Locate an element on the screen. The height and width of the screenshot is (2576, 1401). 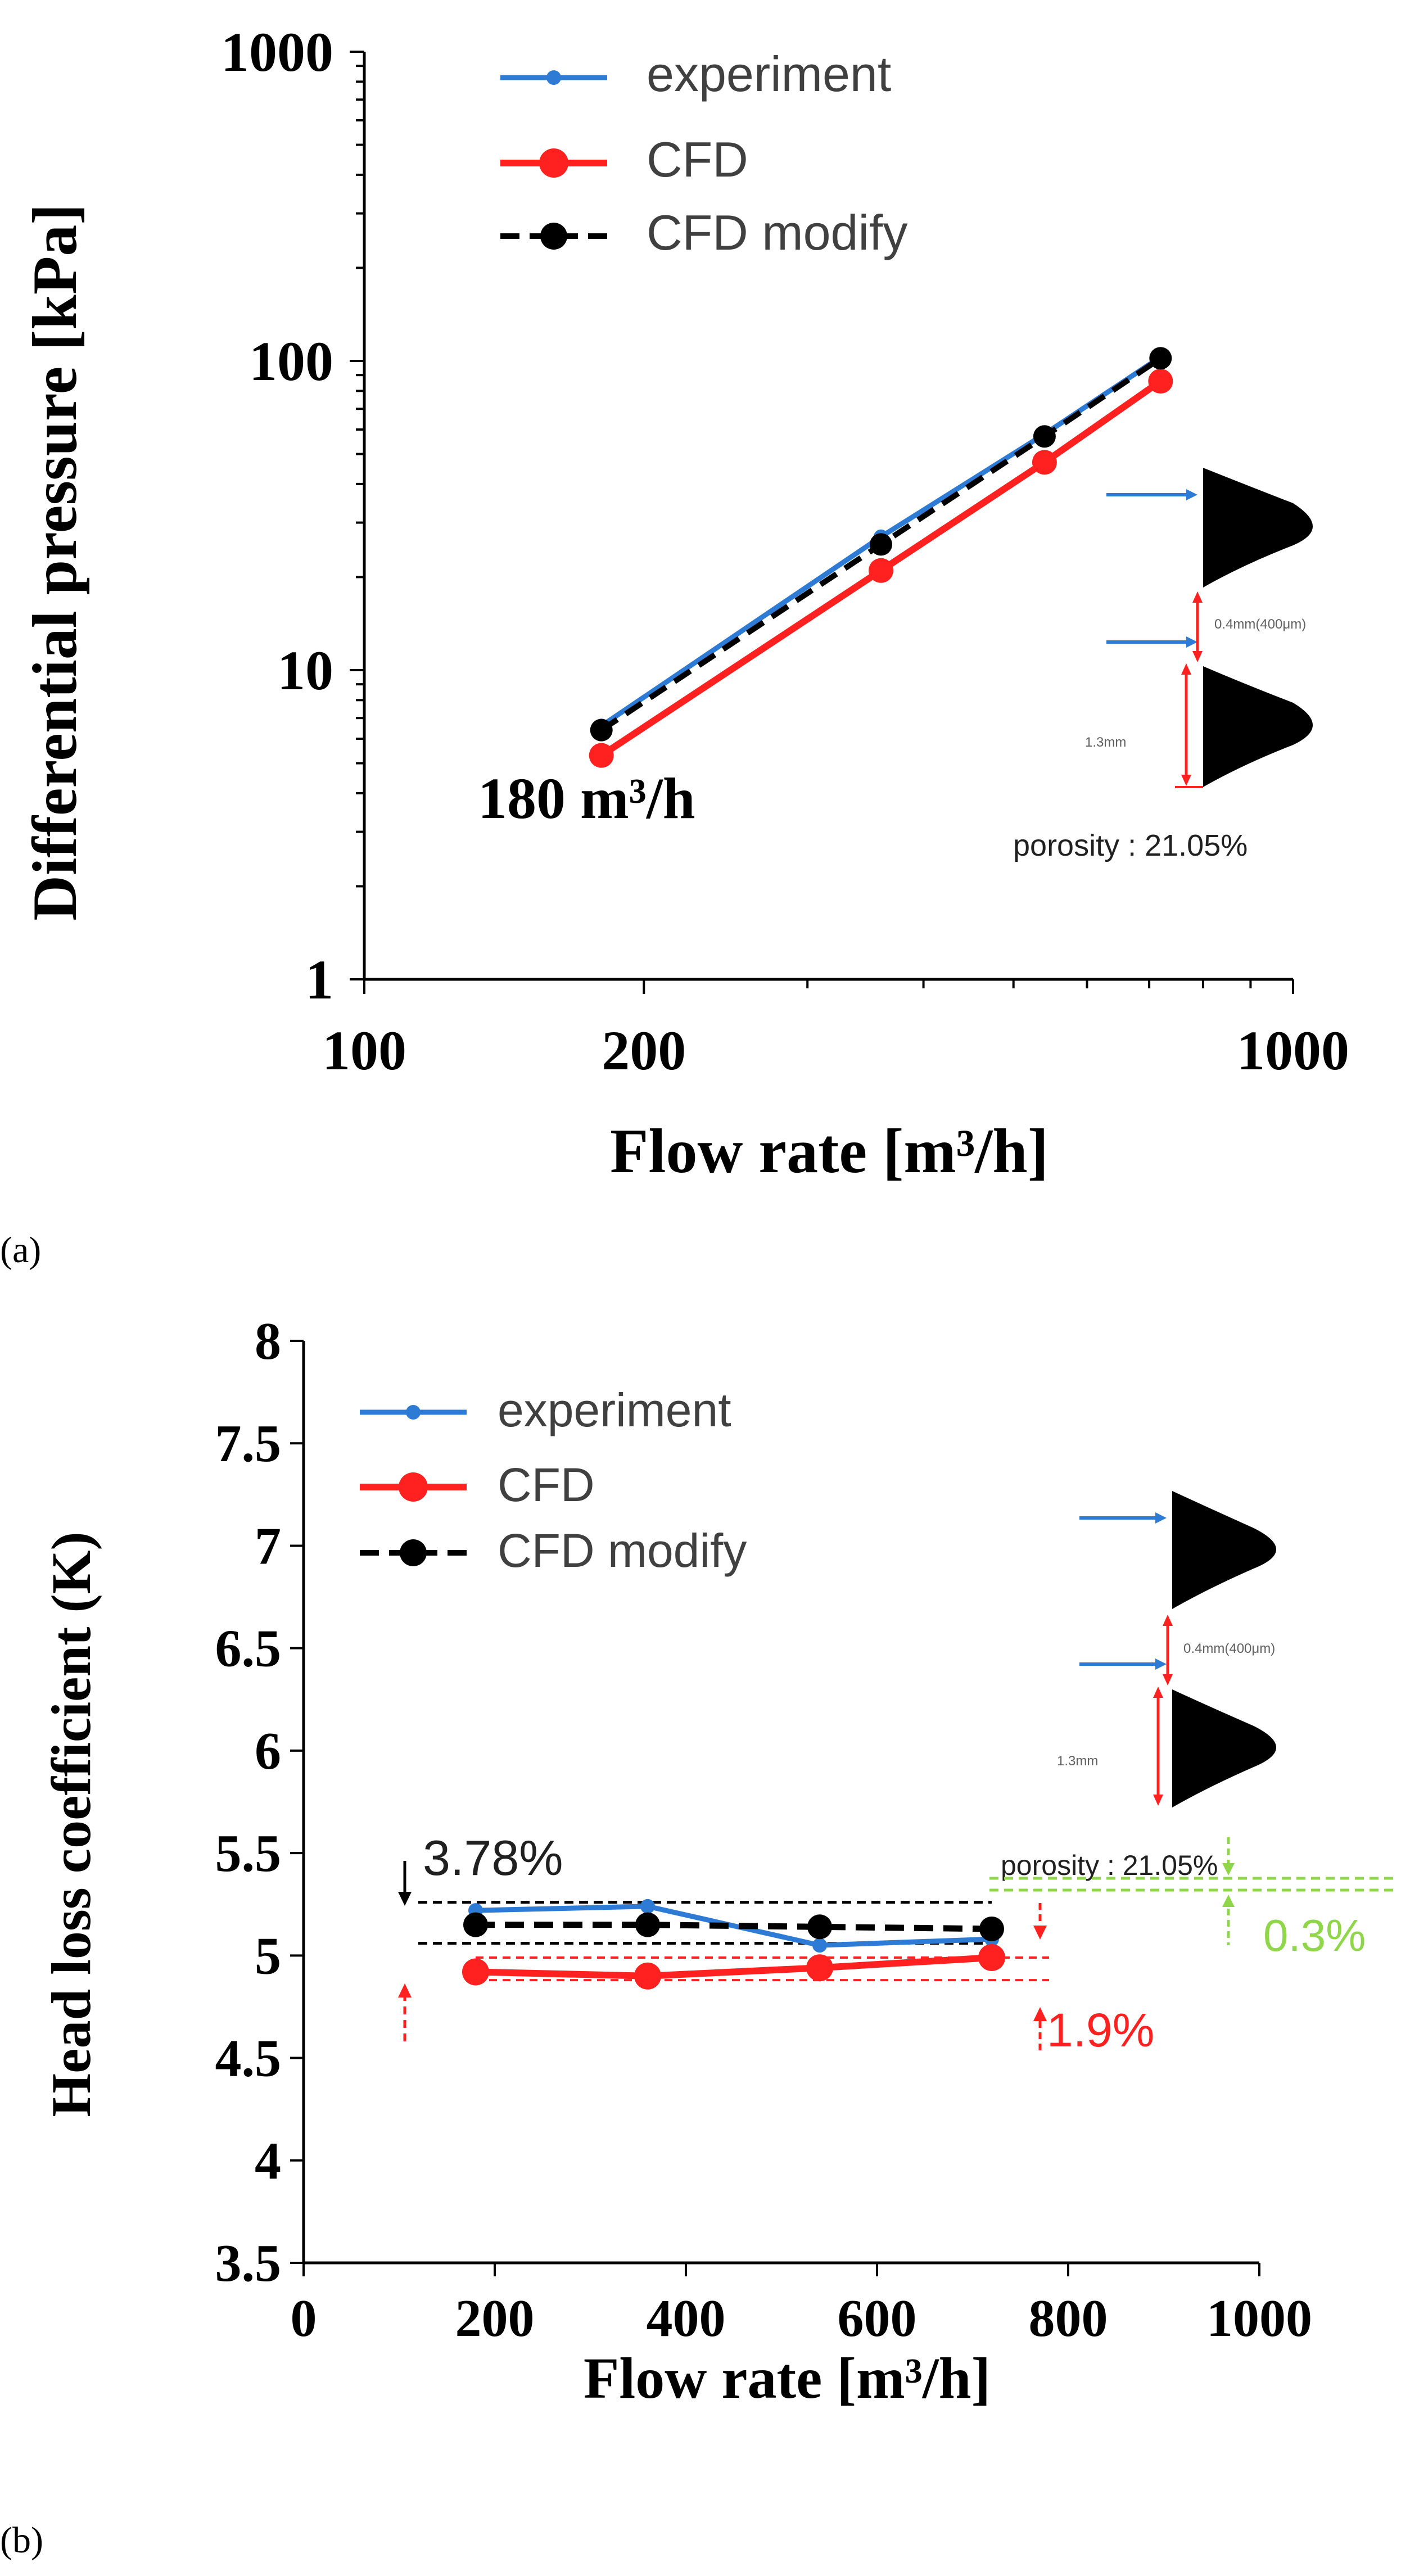
legend-b-cfd-modify: CFD modify is located at coordinates (553, 1550).